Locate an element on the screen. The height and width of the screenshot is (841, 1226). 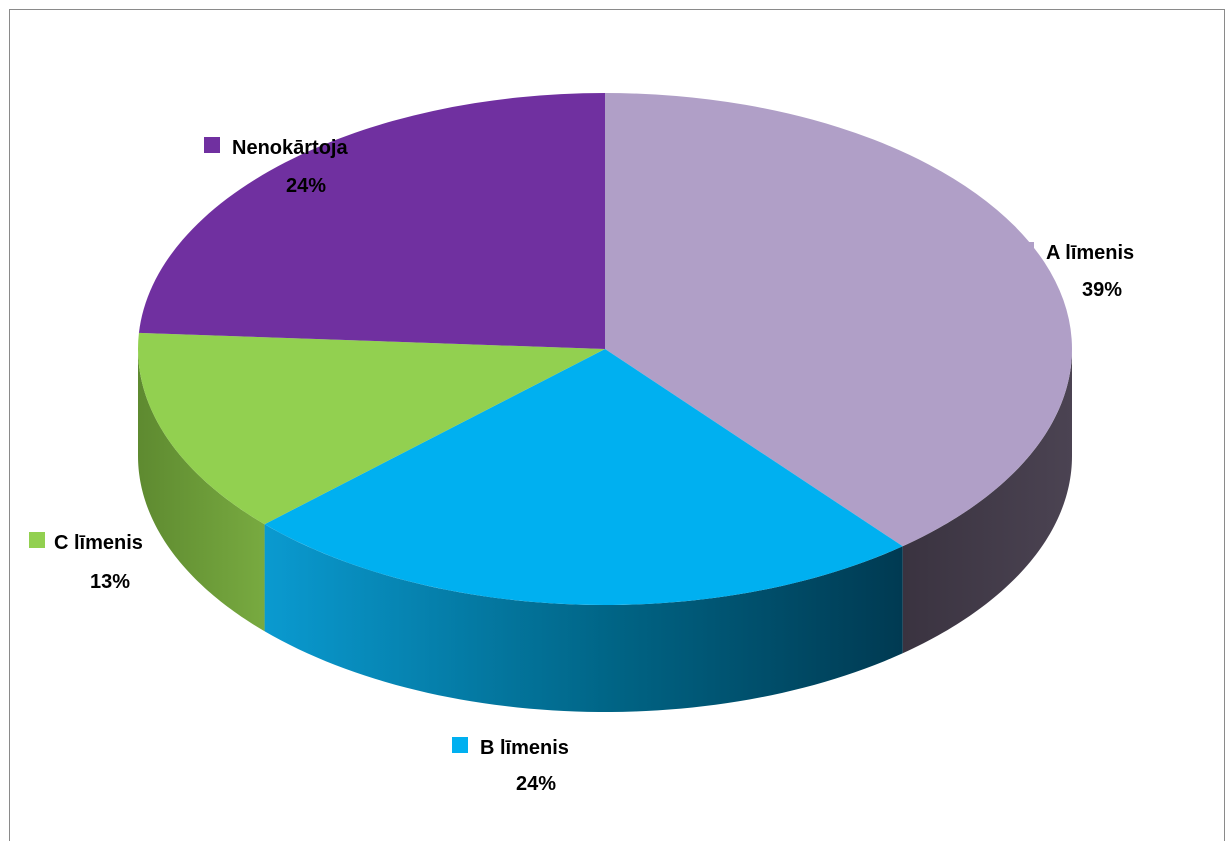
slice-category-label: C līmenis is located at coordinates (98, 543).